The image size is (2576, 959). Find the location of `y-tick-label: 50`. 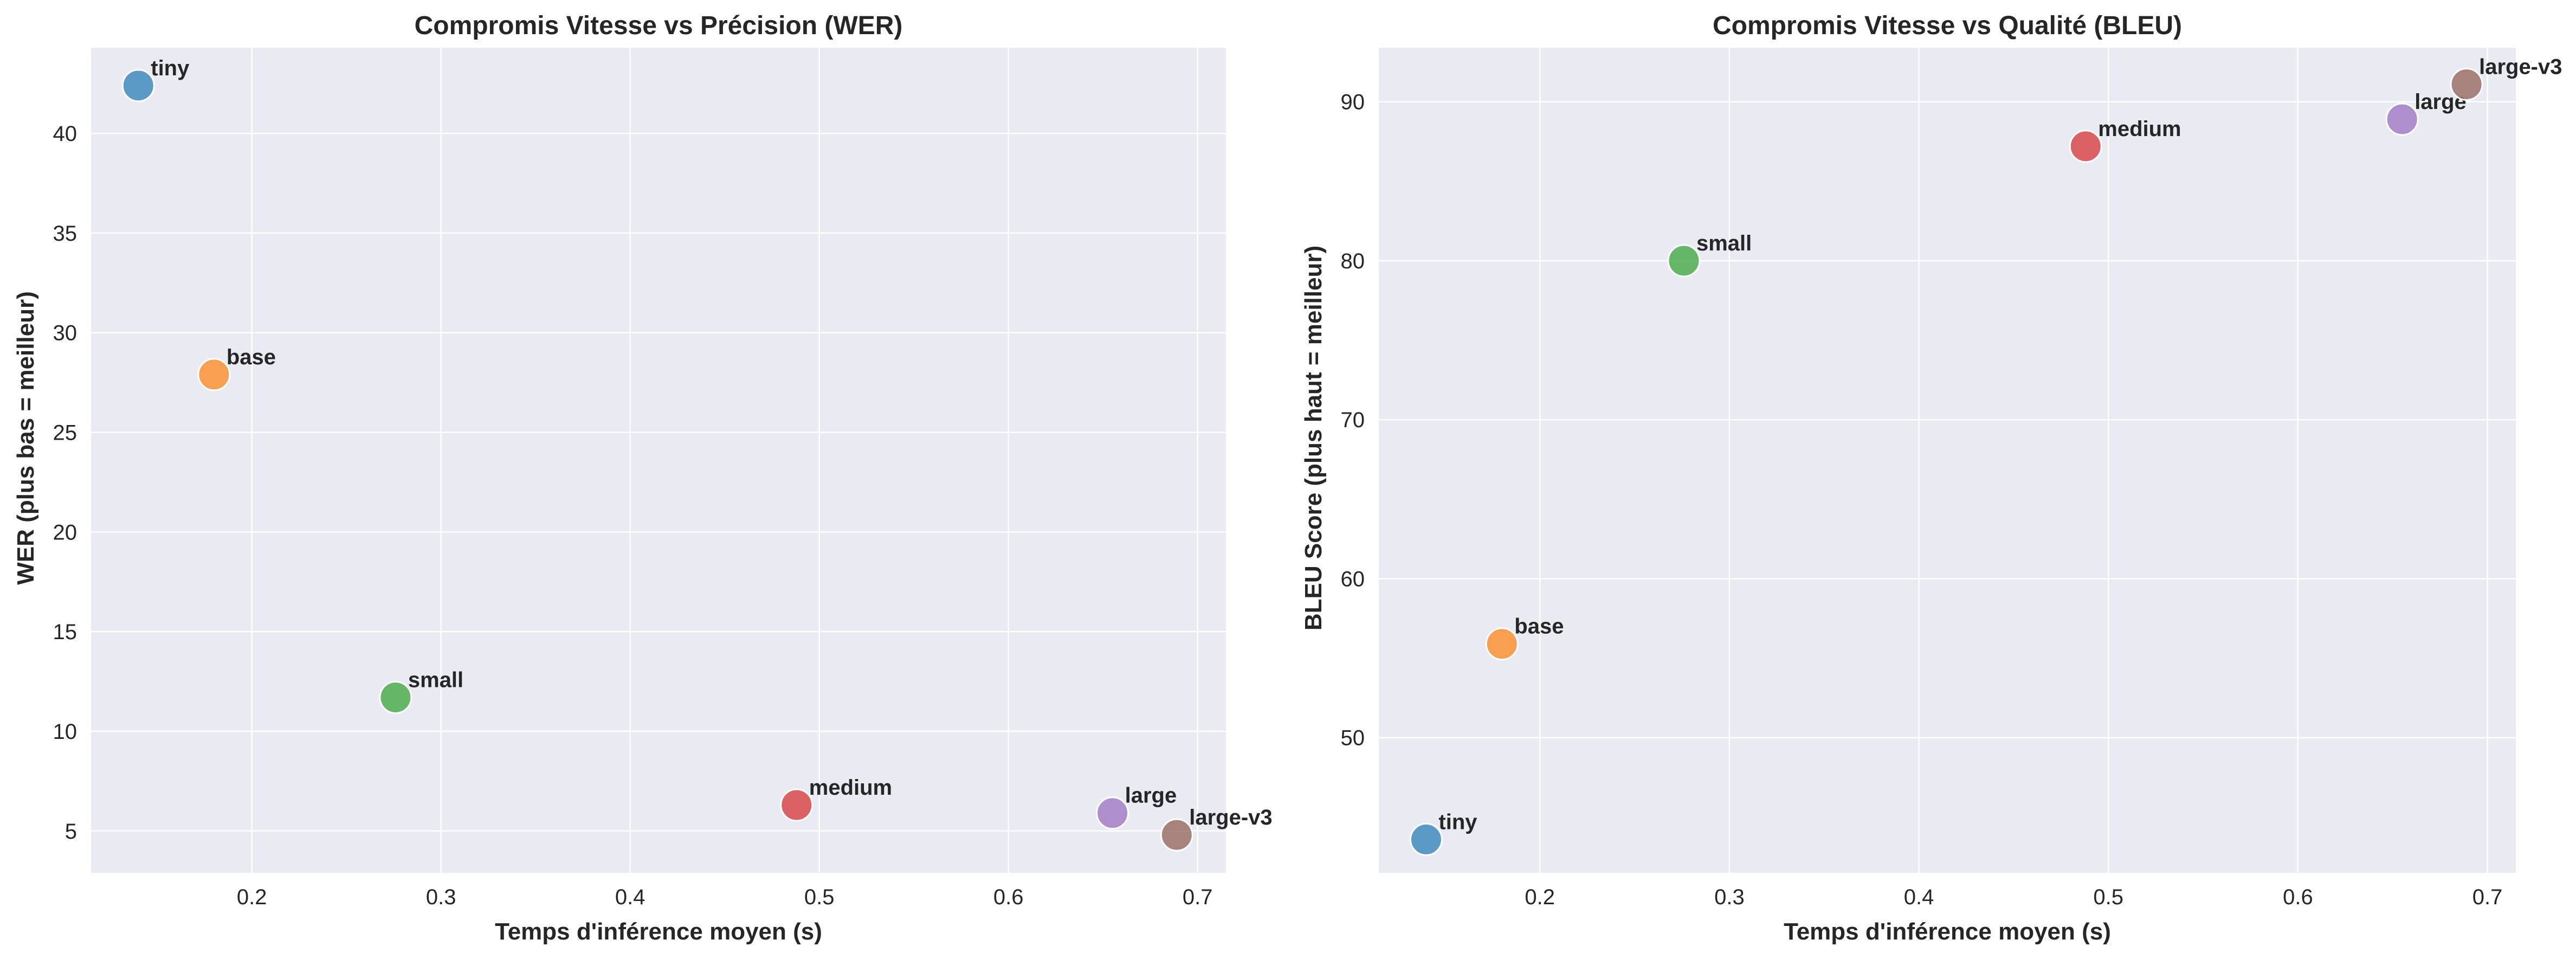

y-tick-label: 50 is located at coordinates (1353, 738).